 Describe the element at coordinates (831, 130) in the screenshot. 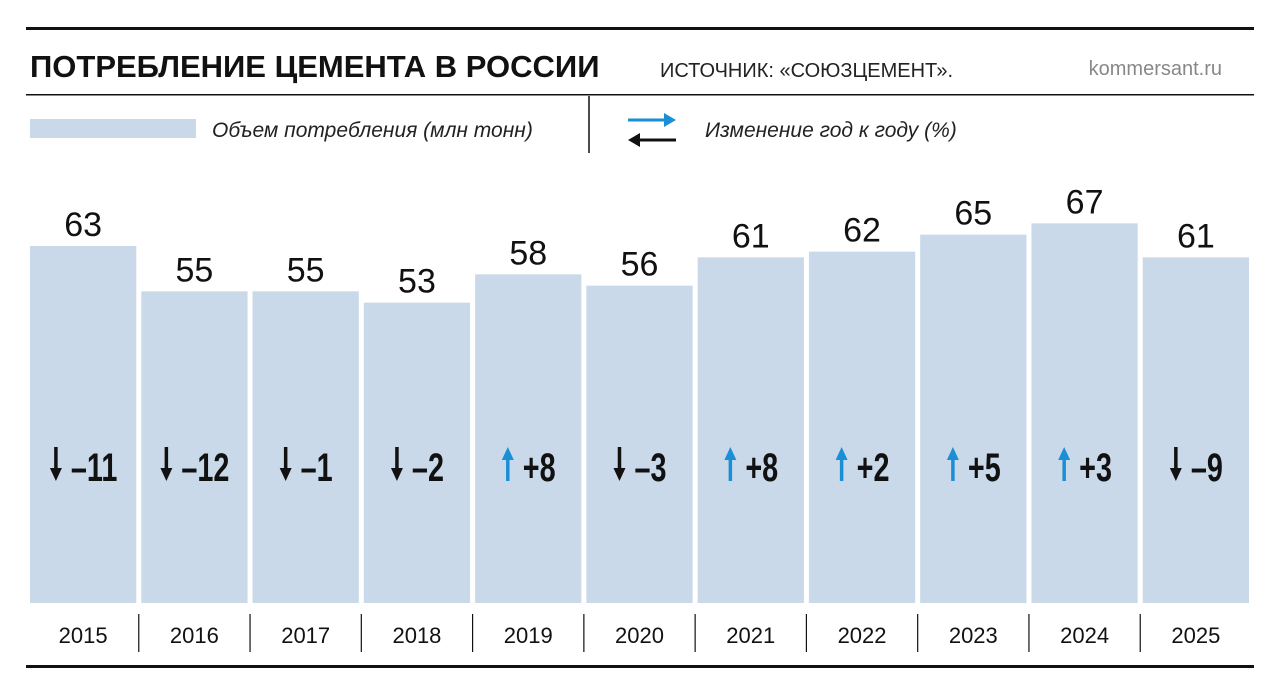

I see `legend-label: Изменение год к году (%)` at that location.